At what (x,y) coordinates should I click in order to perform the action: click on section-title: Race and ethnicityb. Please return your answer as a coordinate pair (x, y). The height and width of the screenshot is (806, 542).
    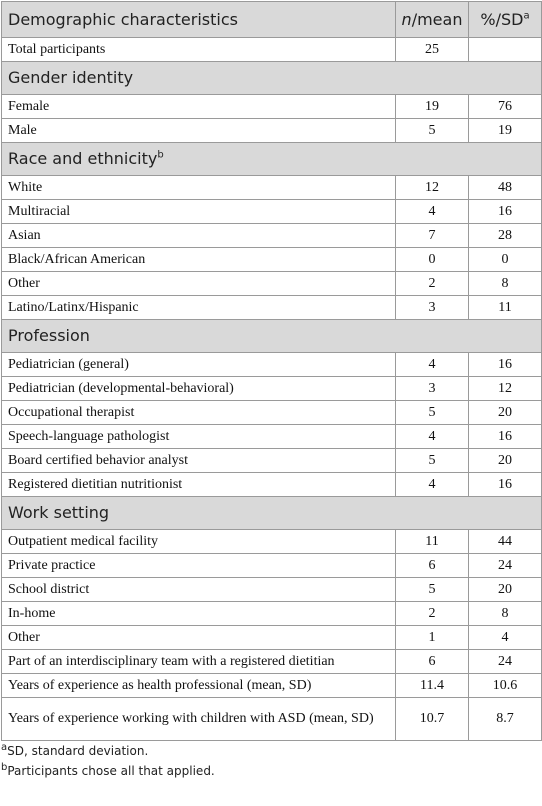
    Looking at the image, I should click on (271, 159).